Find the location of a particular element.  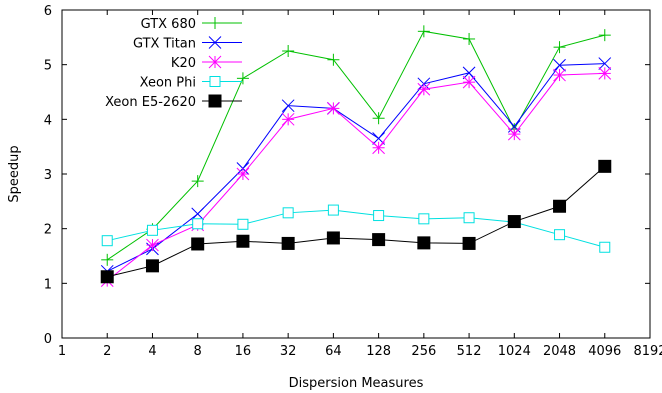

legend-item: GTX 680 is located at coordinates (191, 24).